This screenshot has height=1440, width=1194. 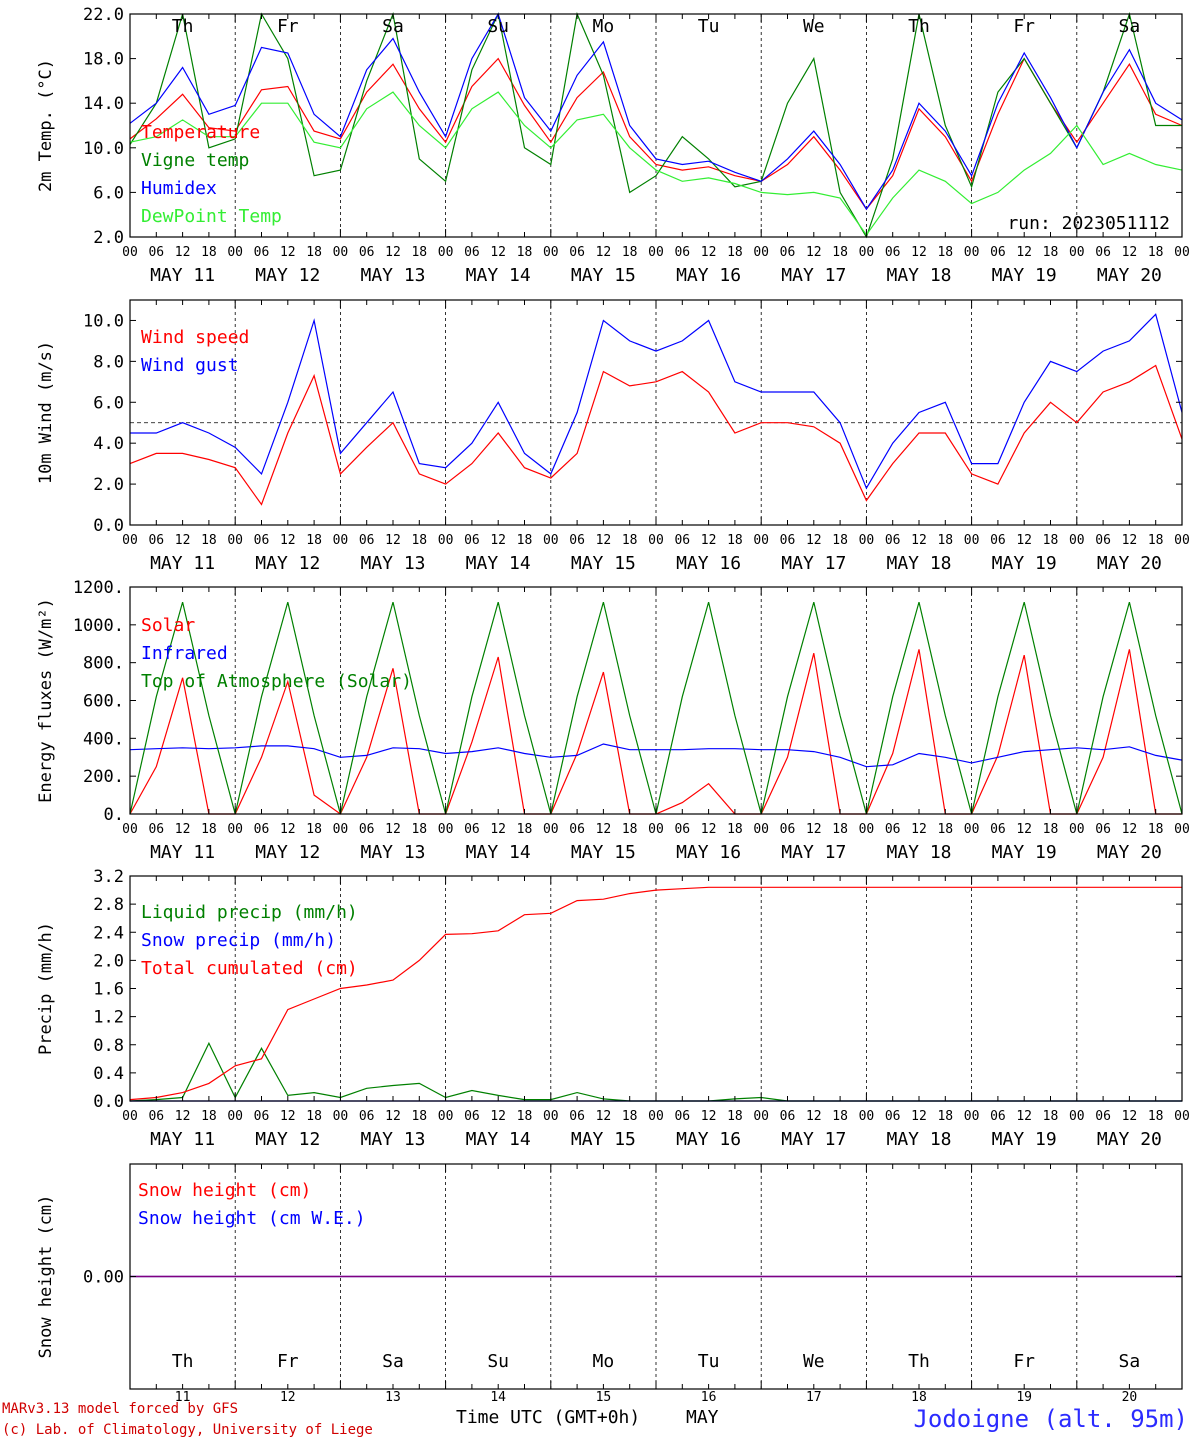 I want to click on y-tick-label: 0.00, so click(x=103, y=1278).